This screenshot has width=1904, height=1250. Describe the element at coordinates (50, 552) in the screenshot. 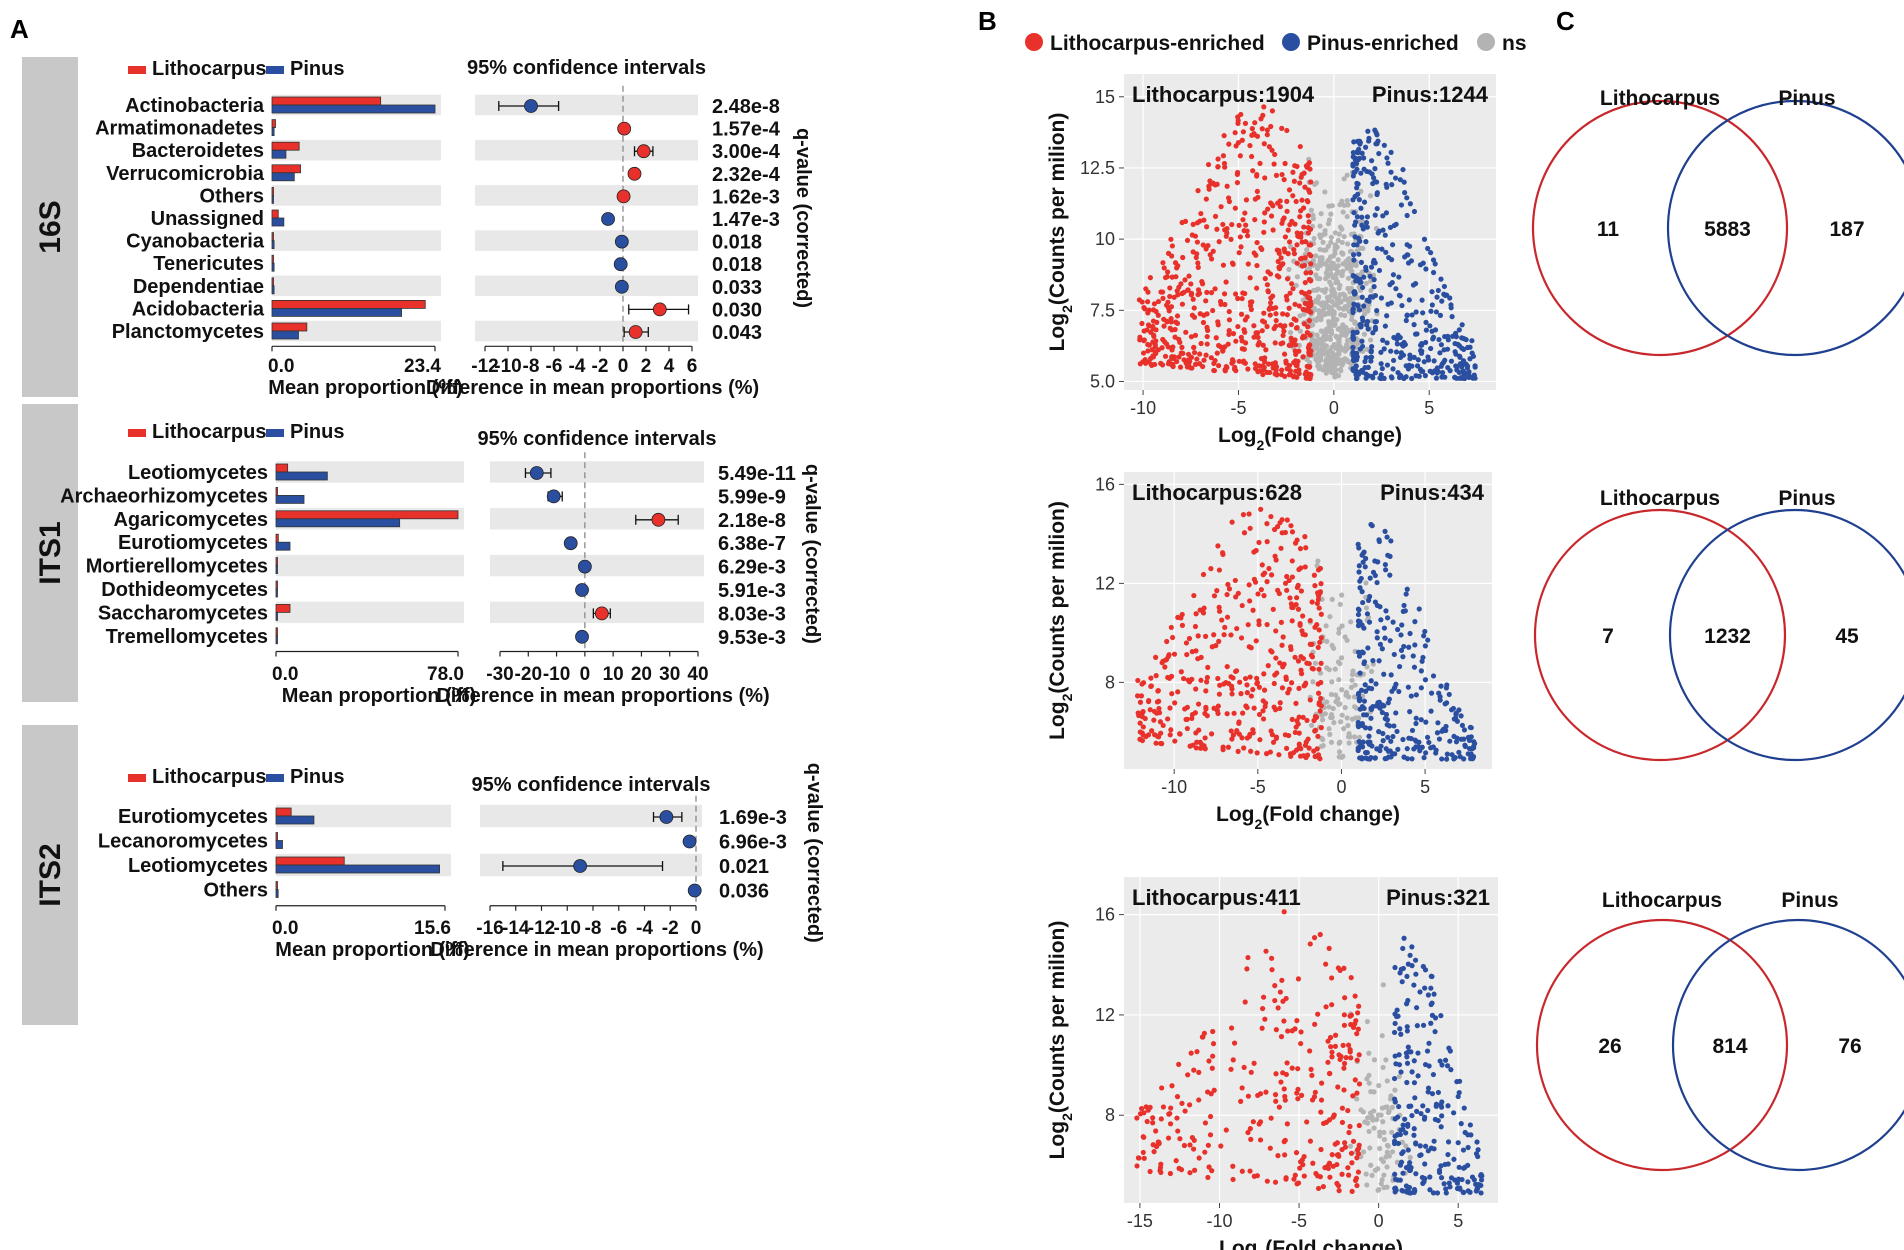

I see `side-tab-label: ITS1` at that location.